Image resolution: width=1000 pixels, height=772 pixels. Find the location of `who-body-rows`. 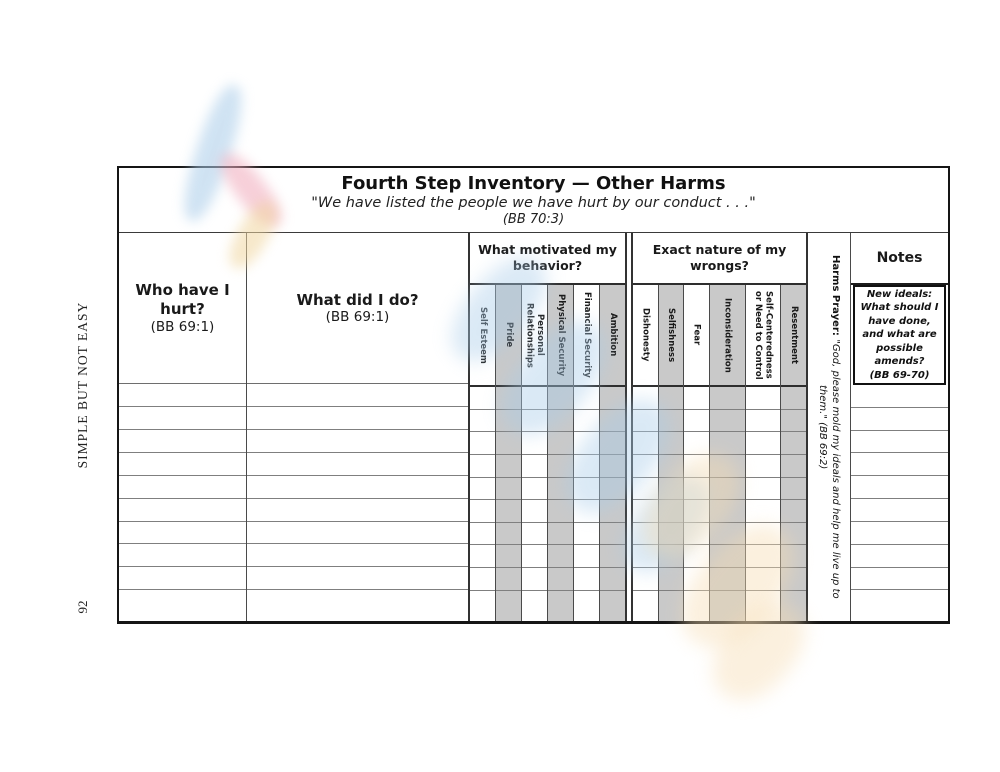

who-body-rows is located at coordinates (182, 502).